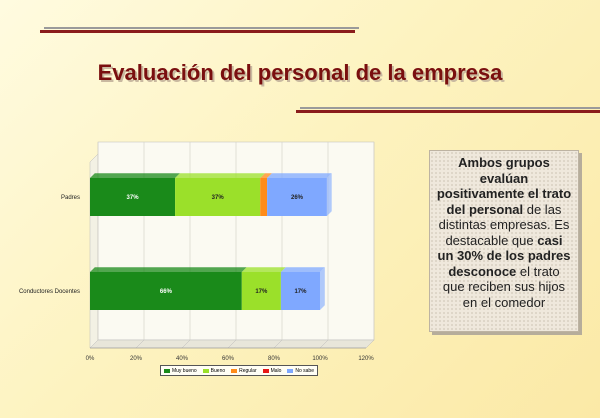 Image resolution: width=600 pixels, height=418 pixels. I want to click on x-tick-label: 0%, so click(90, 359).